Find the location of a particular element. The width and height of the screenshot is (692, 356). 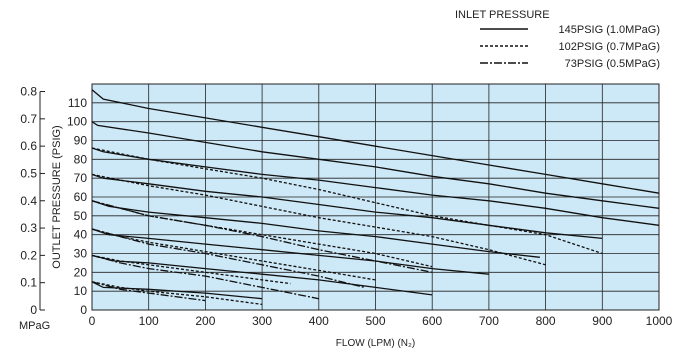

y-tick-label: 100 is located at coordinates (77, 122).